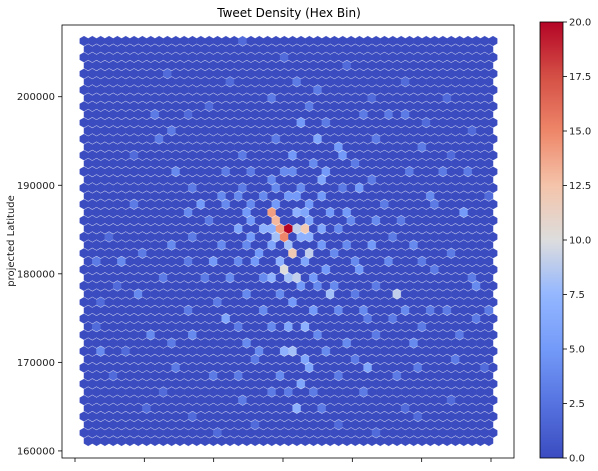 The width and height of the screenshot is (598, 471). Describe the element at coordinates (36, 186) in the screenshot. I see `y-tick-label: 190000` at that location.